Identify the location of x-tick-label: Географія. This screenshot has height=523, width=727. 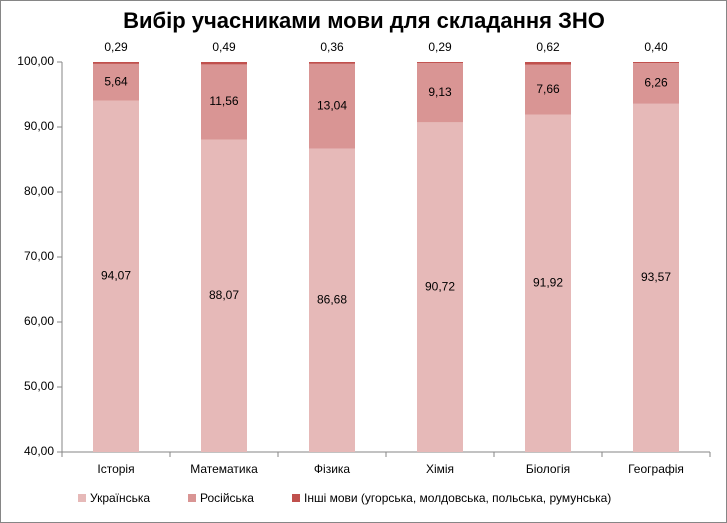
(656, 469).